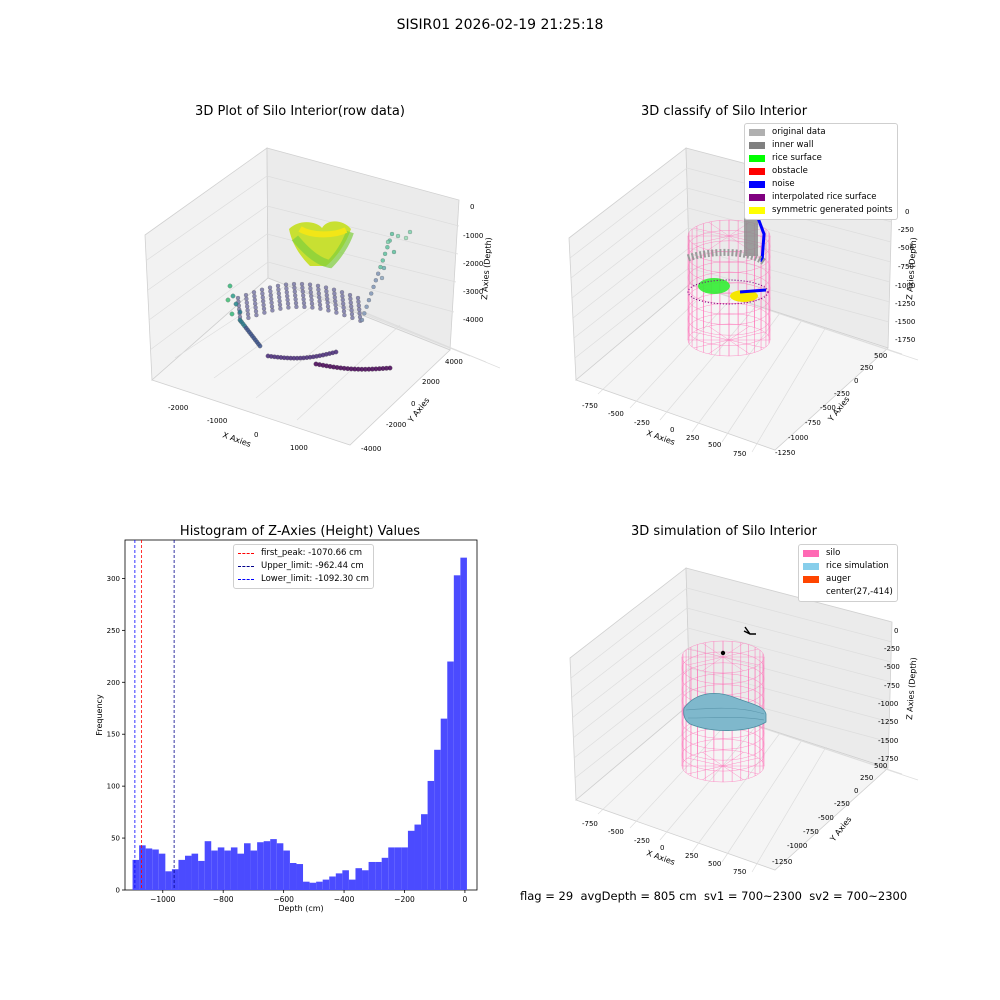  I want to click on raw-plot-title: 3D Plot of Silo Interior(row data), so click(300, 111).